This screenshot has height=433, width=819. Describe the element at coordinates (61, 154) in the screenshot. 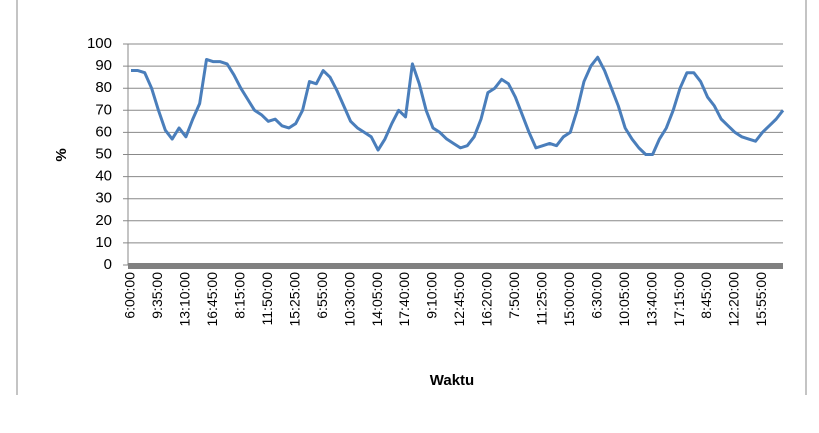

I see `y-axis-title: %` at that location.